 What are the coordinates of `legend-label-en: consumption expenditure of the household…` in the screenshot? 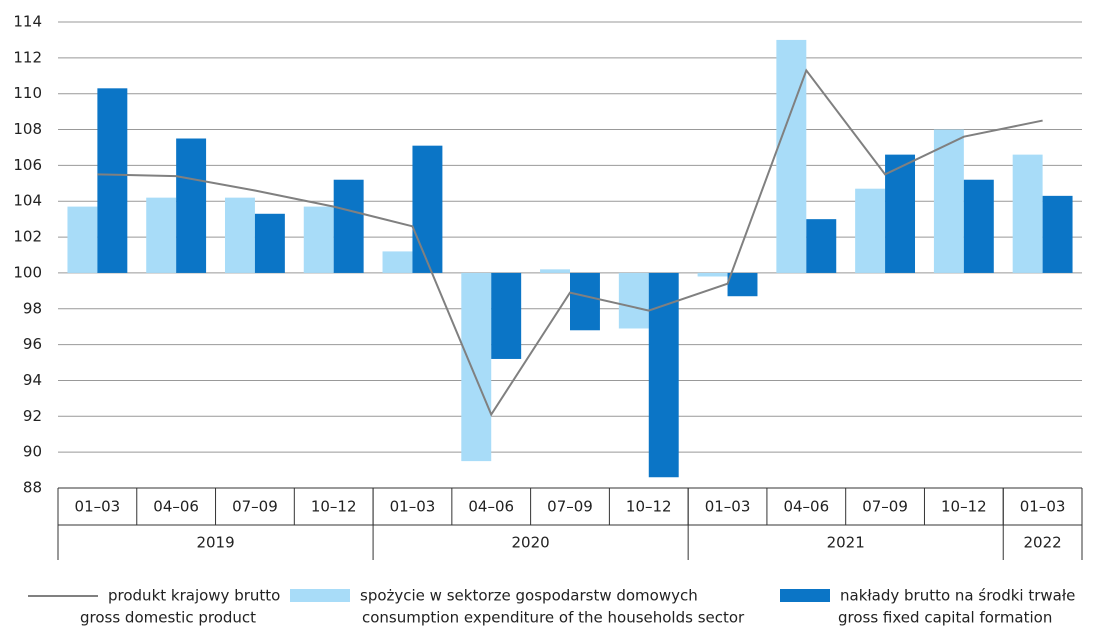 It's located at (553, 618).